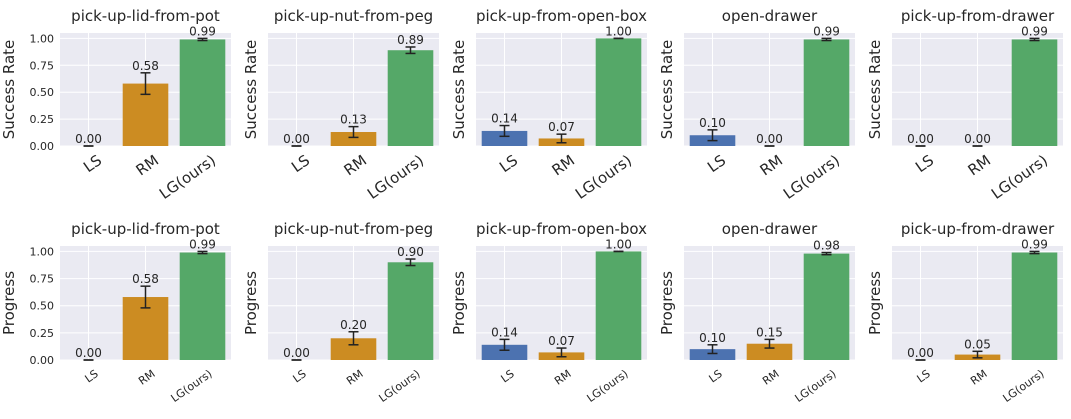 This screenshot has width=1071, height=419. What do you see at coordinates (145, 279) in the screenshot?
I see `value-label: 0.58` at bounding box center [145, 279].